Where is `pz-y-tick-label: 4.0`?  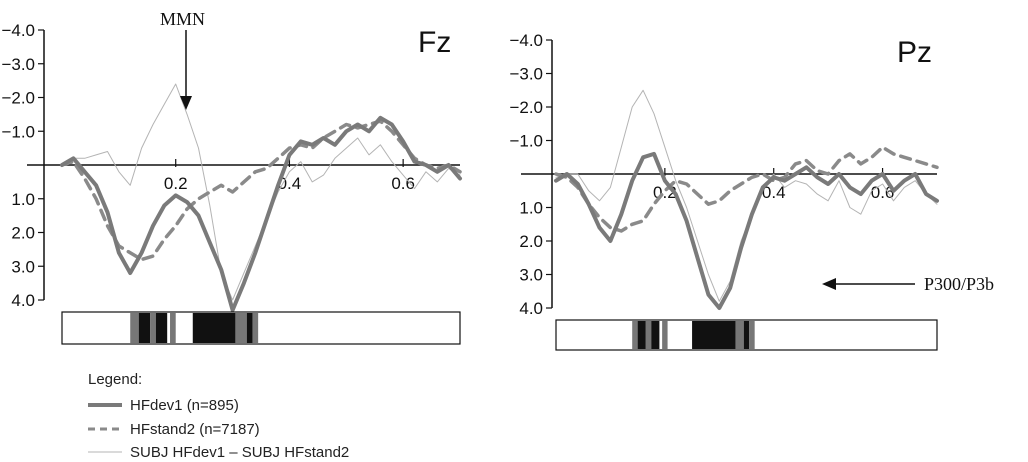 pz-y-tick-label: 4.0 is located at coordinates (531, 308).